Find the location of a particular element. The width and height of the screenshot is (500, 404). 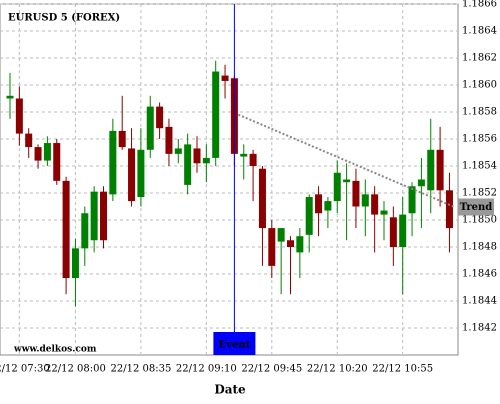

y-tick-label: 1.1850 is located at coordinates (479, 220).